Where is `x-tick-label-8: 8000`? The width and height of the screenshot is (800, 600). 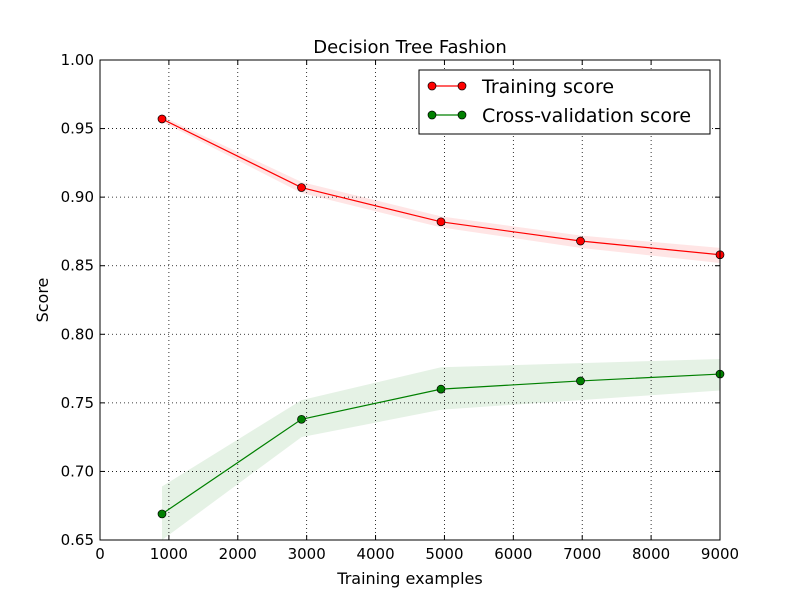 x-tick-label-8: 8000 is located at coordinates (651, 554).